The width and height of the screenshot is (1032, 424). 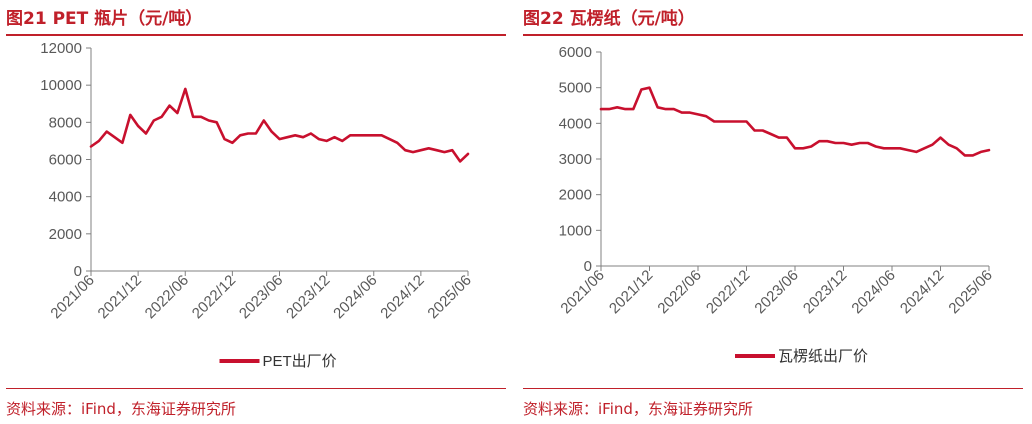 What do you see at coordinates (61, 48) in the screenshot?
I see `y-tick-label: 12000` at bounding box center [61, 48].